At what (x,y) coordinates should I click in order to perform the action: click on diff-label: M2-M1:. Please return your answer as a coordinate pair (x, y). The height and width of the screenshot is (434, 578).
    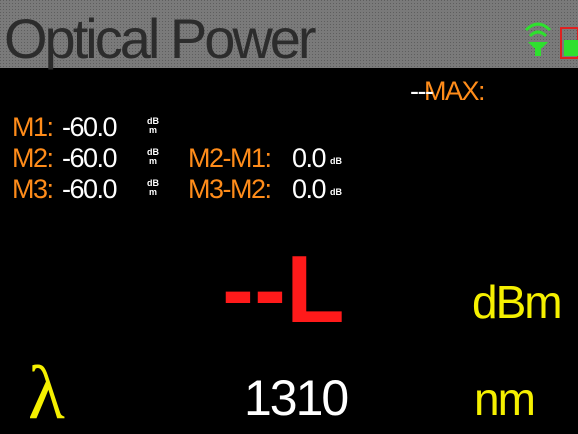
    Looking at the image, I should click on (229, 158).